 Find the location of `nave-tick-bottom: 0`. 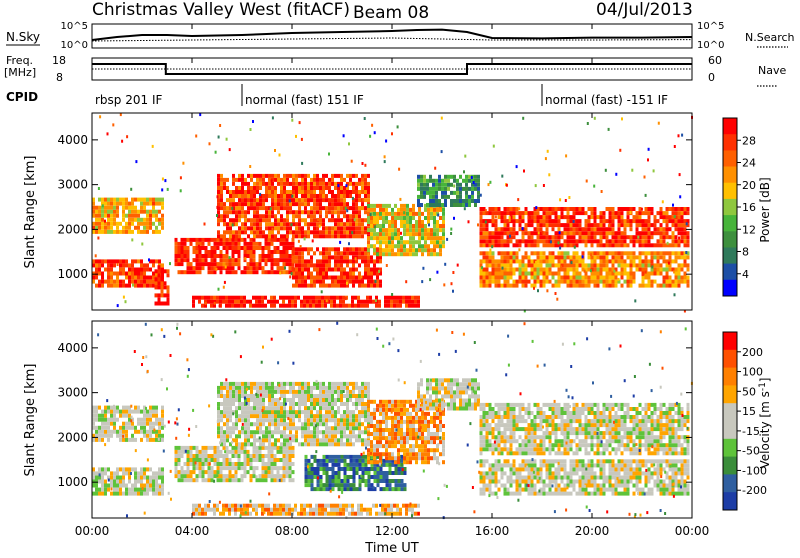

nave-tick-bottom: 0 is located at coordinates (711, 77).